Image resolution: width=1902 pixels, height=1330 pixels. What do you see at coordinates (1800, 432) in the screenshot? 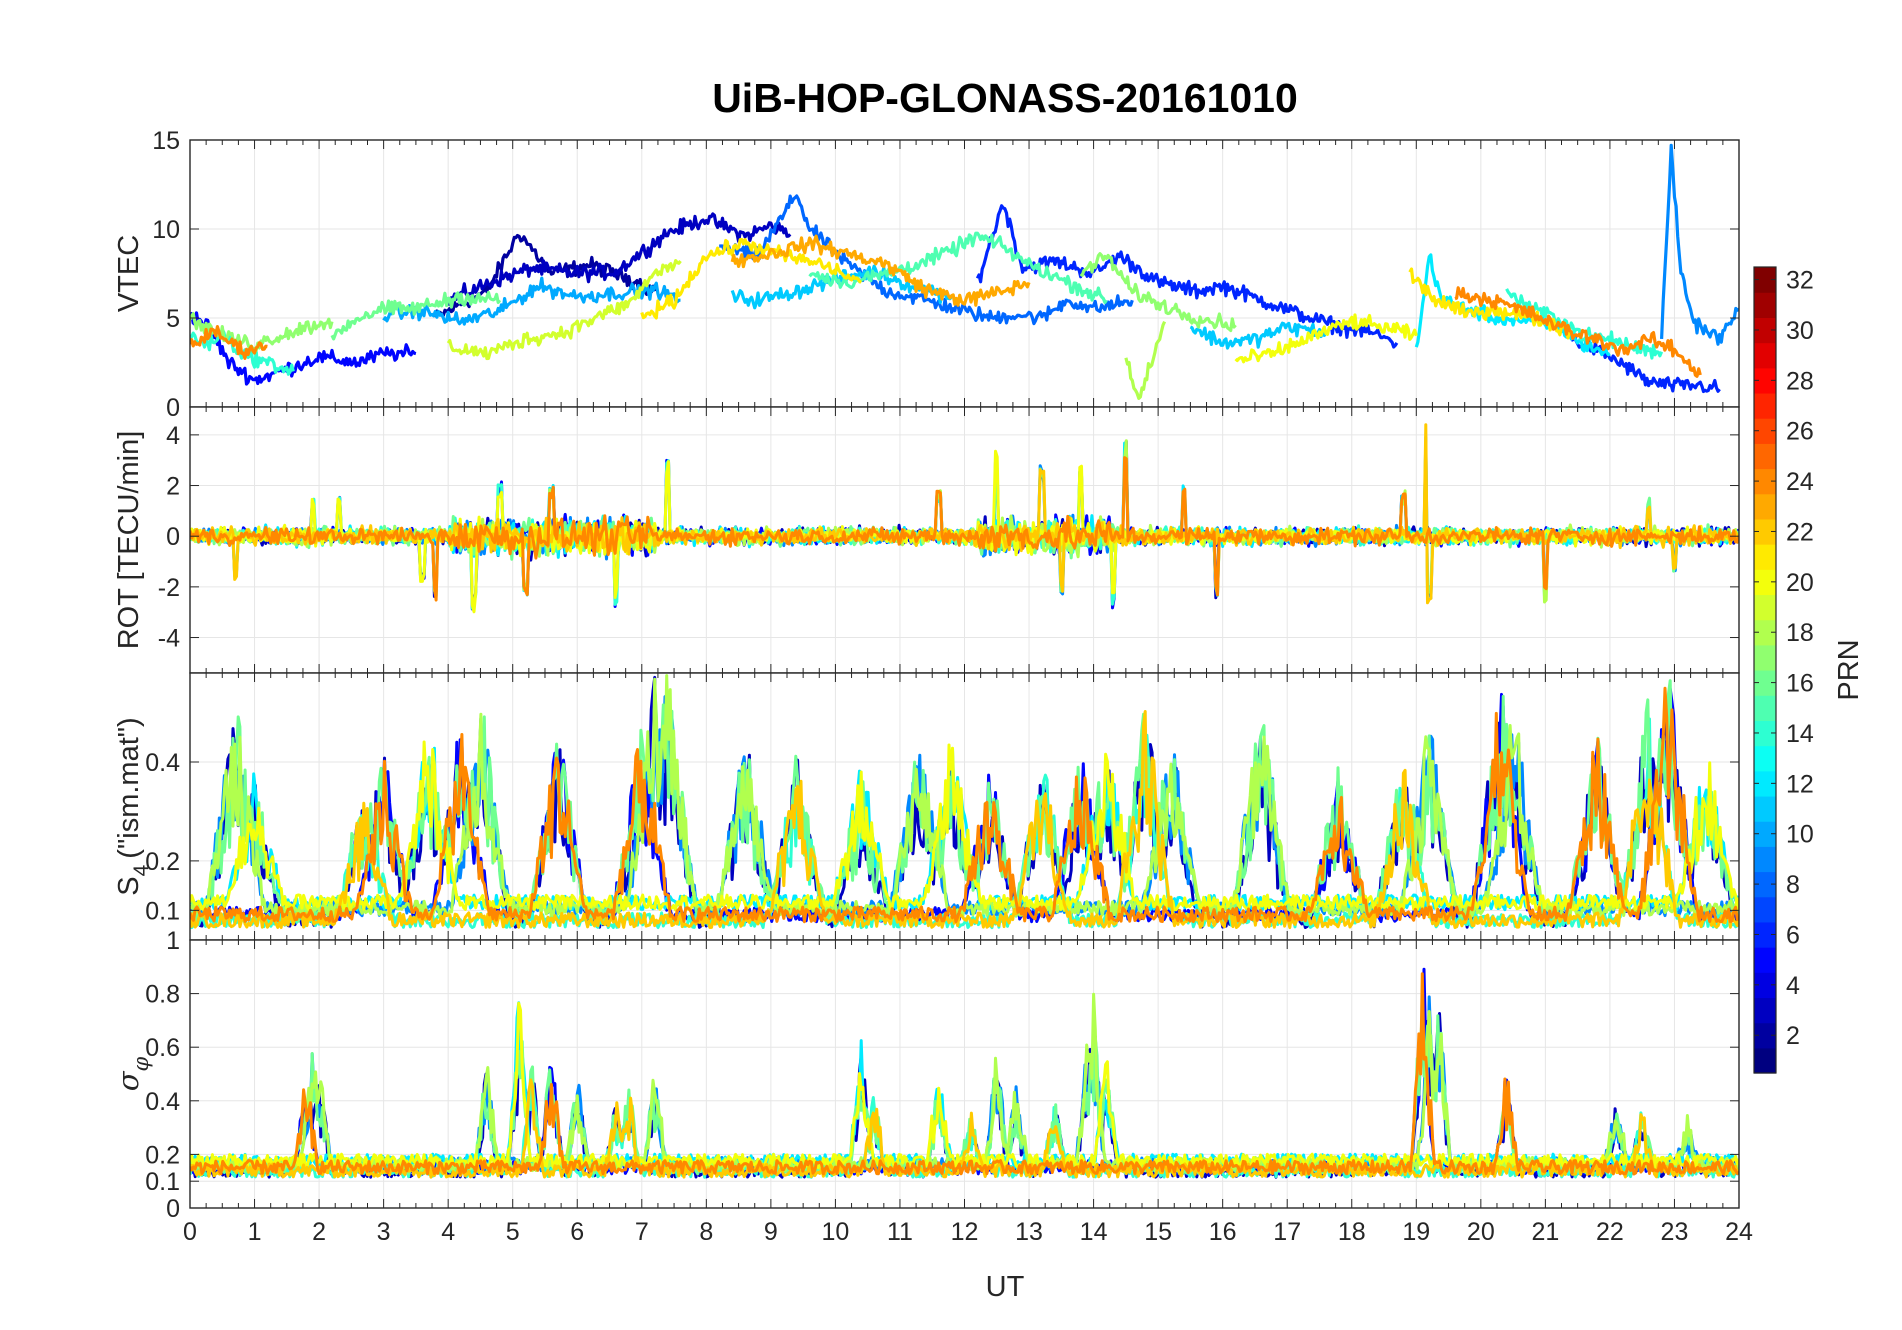
I see `colorbar-tick-label: 26` at bounding box center [1800, 432].